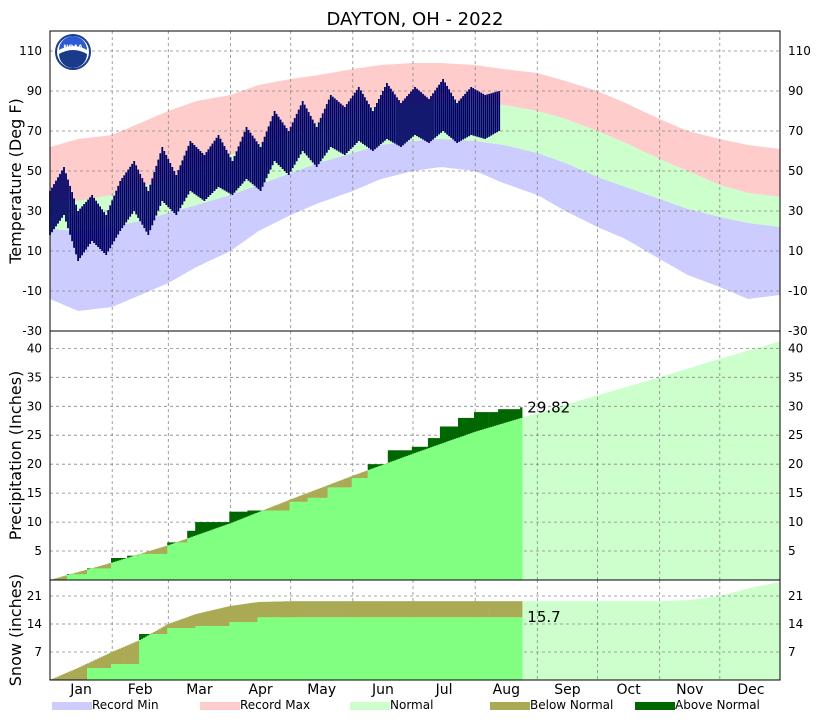  What do you see at coordinates (15, 456) in the screenshot?
I see `precipitation-axis-label: Precipitation (Inches)` at bounding box center [15, 456].